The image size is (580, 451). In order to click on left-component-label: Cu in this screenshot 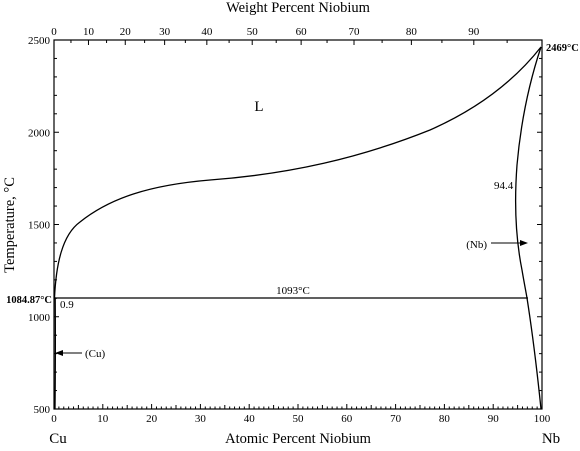, I will do `click(58, 438)`.